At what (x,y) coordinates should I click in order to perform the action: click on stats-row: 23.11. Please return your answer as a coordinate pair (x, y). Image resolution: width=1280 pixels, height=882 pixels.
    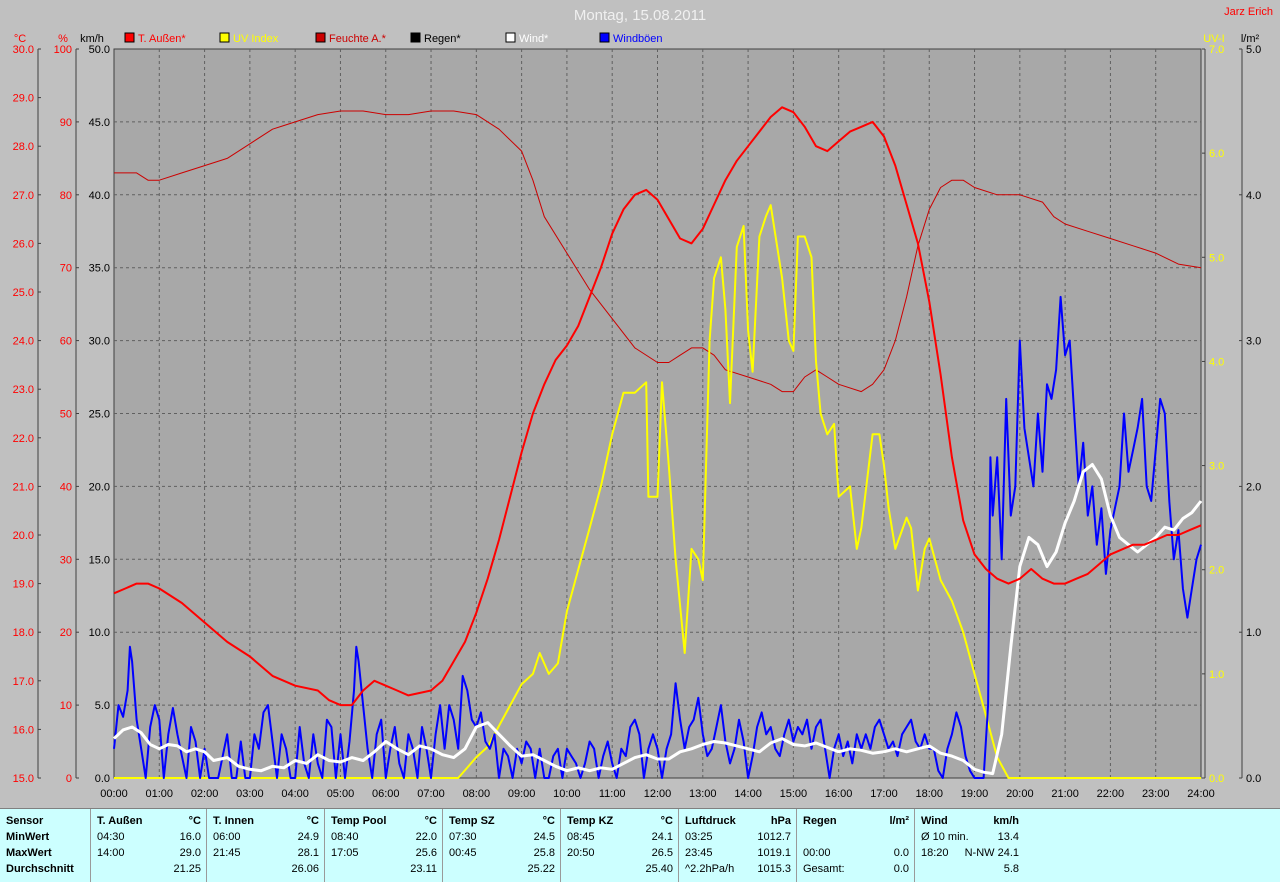
    Looking at the image, I should click on (384, 871).